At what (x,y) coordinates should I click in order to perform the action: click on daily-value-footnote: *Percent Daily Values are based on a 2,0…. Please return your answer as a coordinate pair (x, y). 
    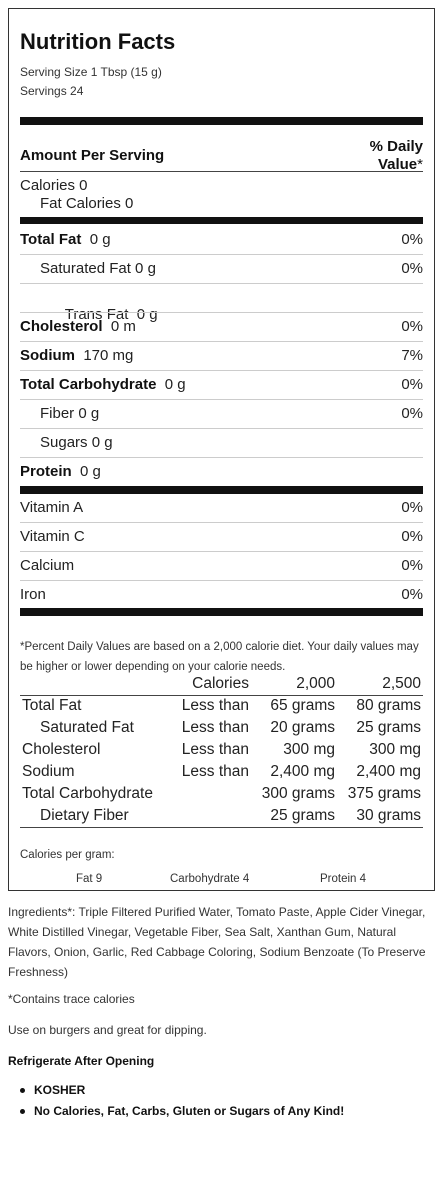
    Looking at the image, I should click on (219, 657).